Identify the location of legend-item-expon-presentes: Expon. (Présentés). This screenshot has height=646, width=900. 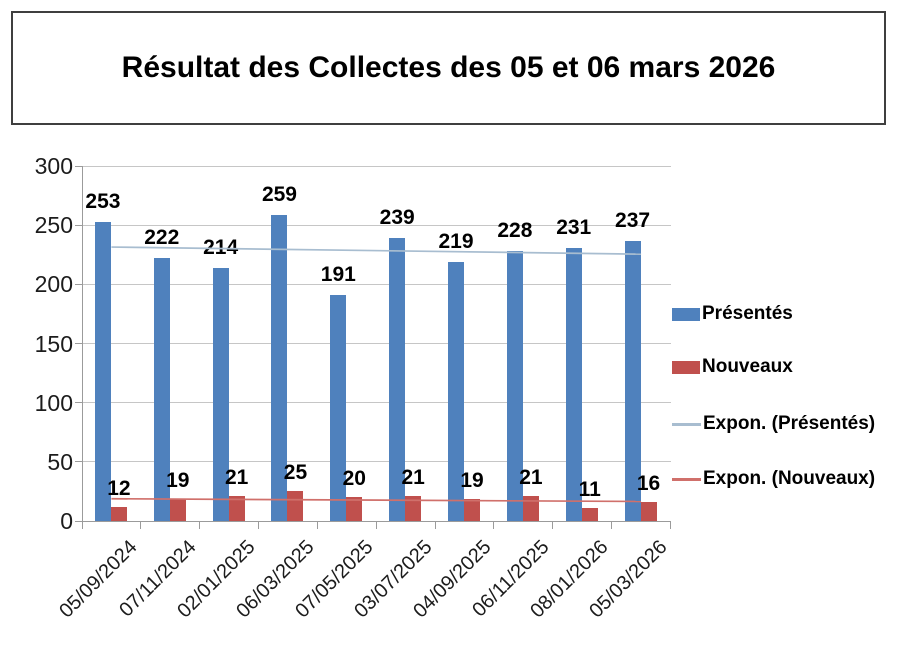
(773, 424).